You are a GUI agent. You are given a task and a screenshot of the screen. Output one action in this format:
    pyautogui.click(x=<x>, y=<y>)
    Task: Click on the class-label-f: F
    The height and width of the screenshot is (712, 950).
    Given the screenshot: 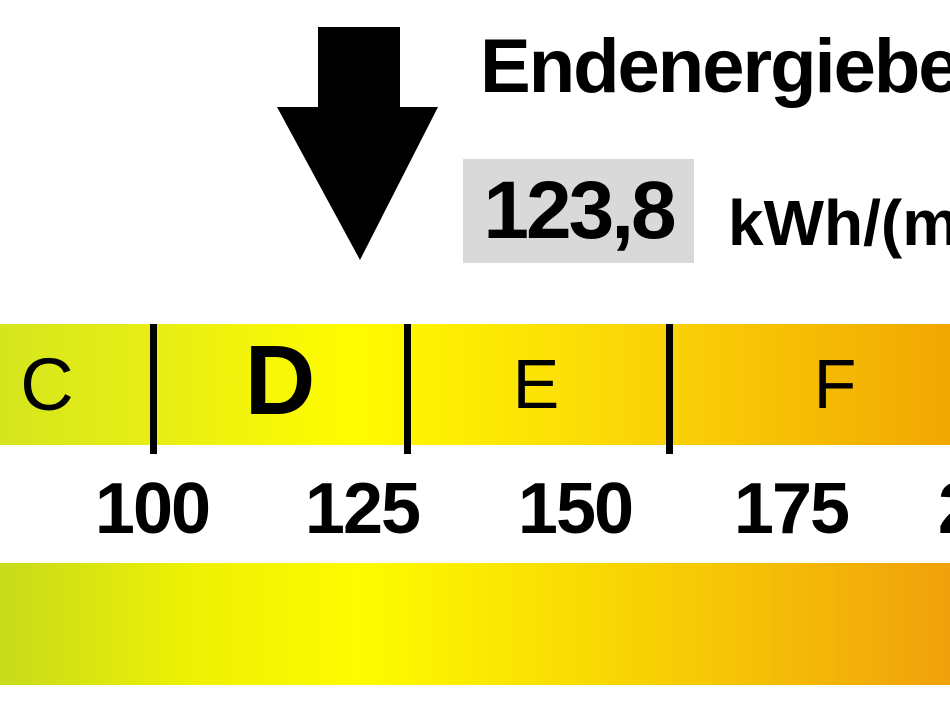 What is the action you would take?
    pyautogui.click(x=835, y=384)
    